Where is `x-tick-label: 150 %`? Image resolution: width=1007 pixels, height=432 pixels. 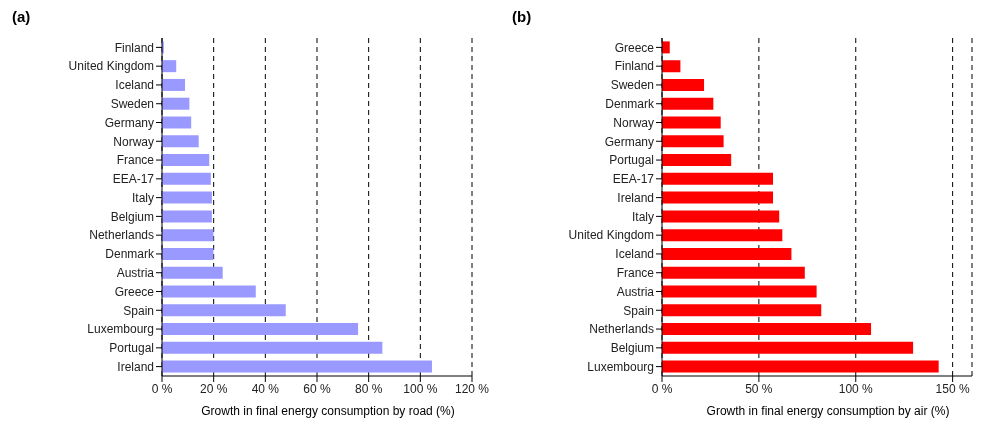
x-tick-label: 150 % is located at coordinates (952, 388).